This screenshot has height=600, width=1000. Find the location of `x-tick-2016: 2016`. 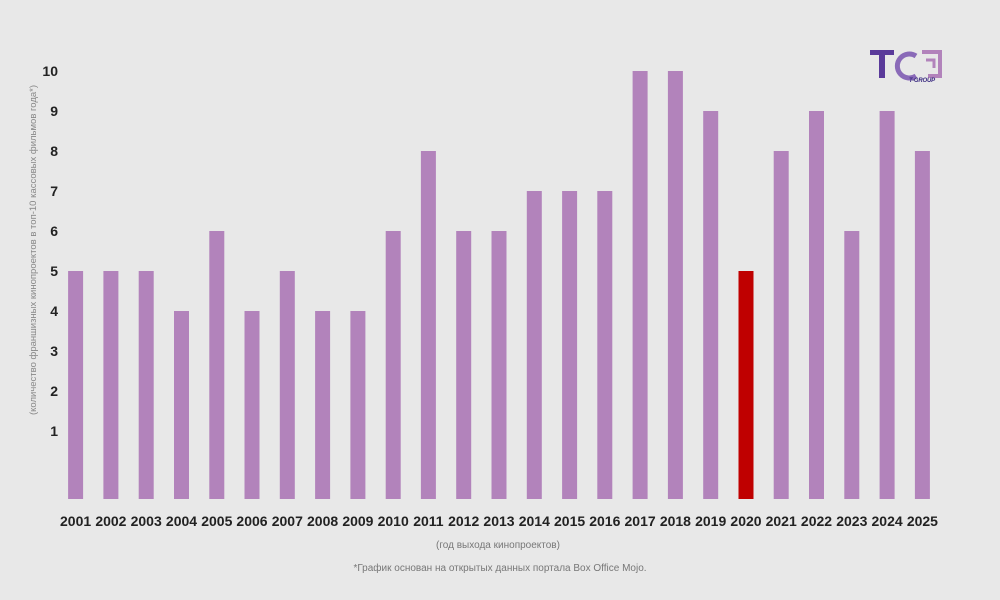

x-tick-2016: 2016 is located at coordinates (604, 521).